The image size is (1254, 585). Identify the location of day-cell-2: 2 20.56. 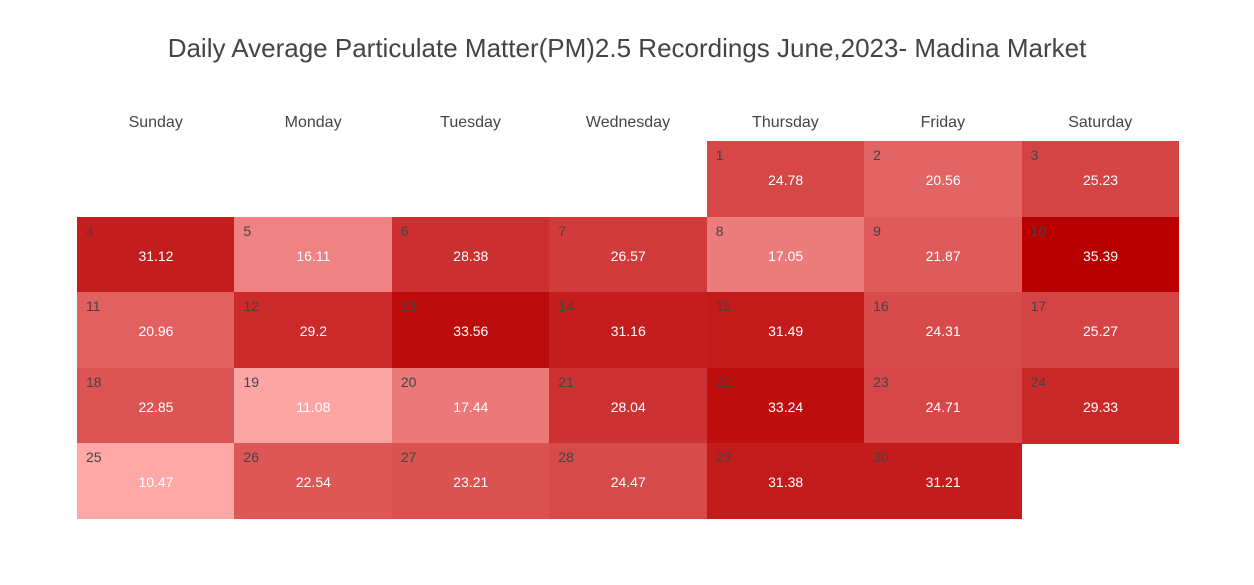
(943, 179).